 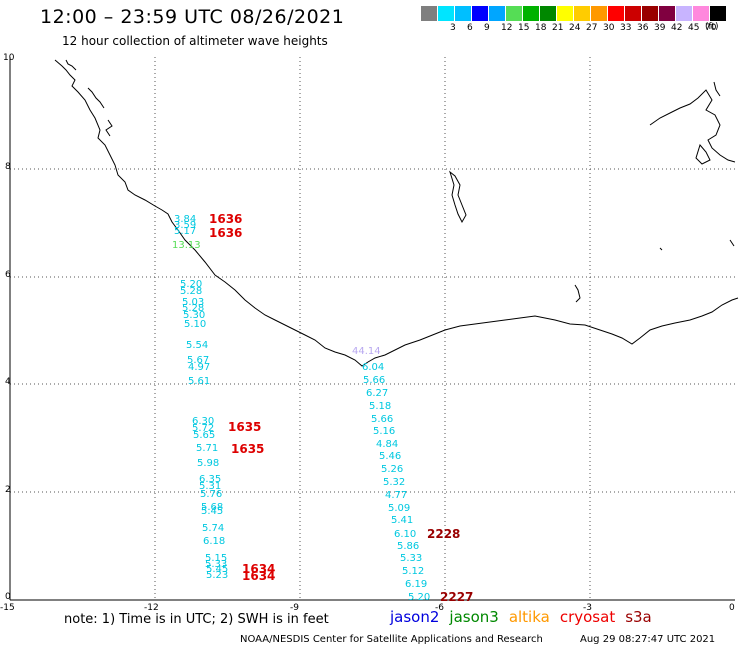 I want to click on legend-swatch-label: 15, so click(x=524, y=28).